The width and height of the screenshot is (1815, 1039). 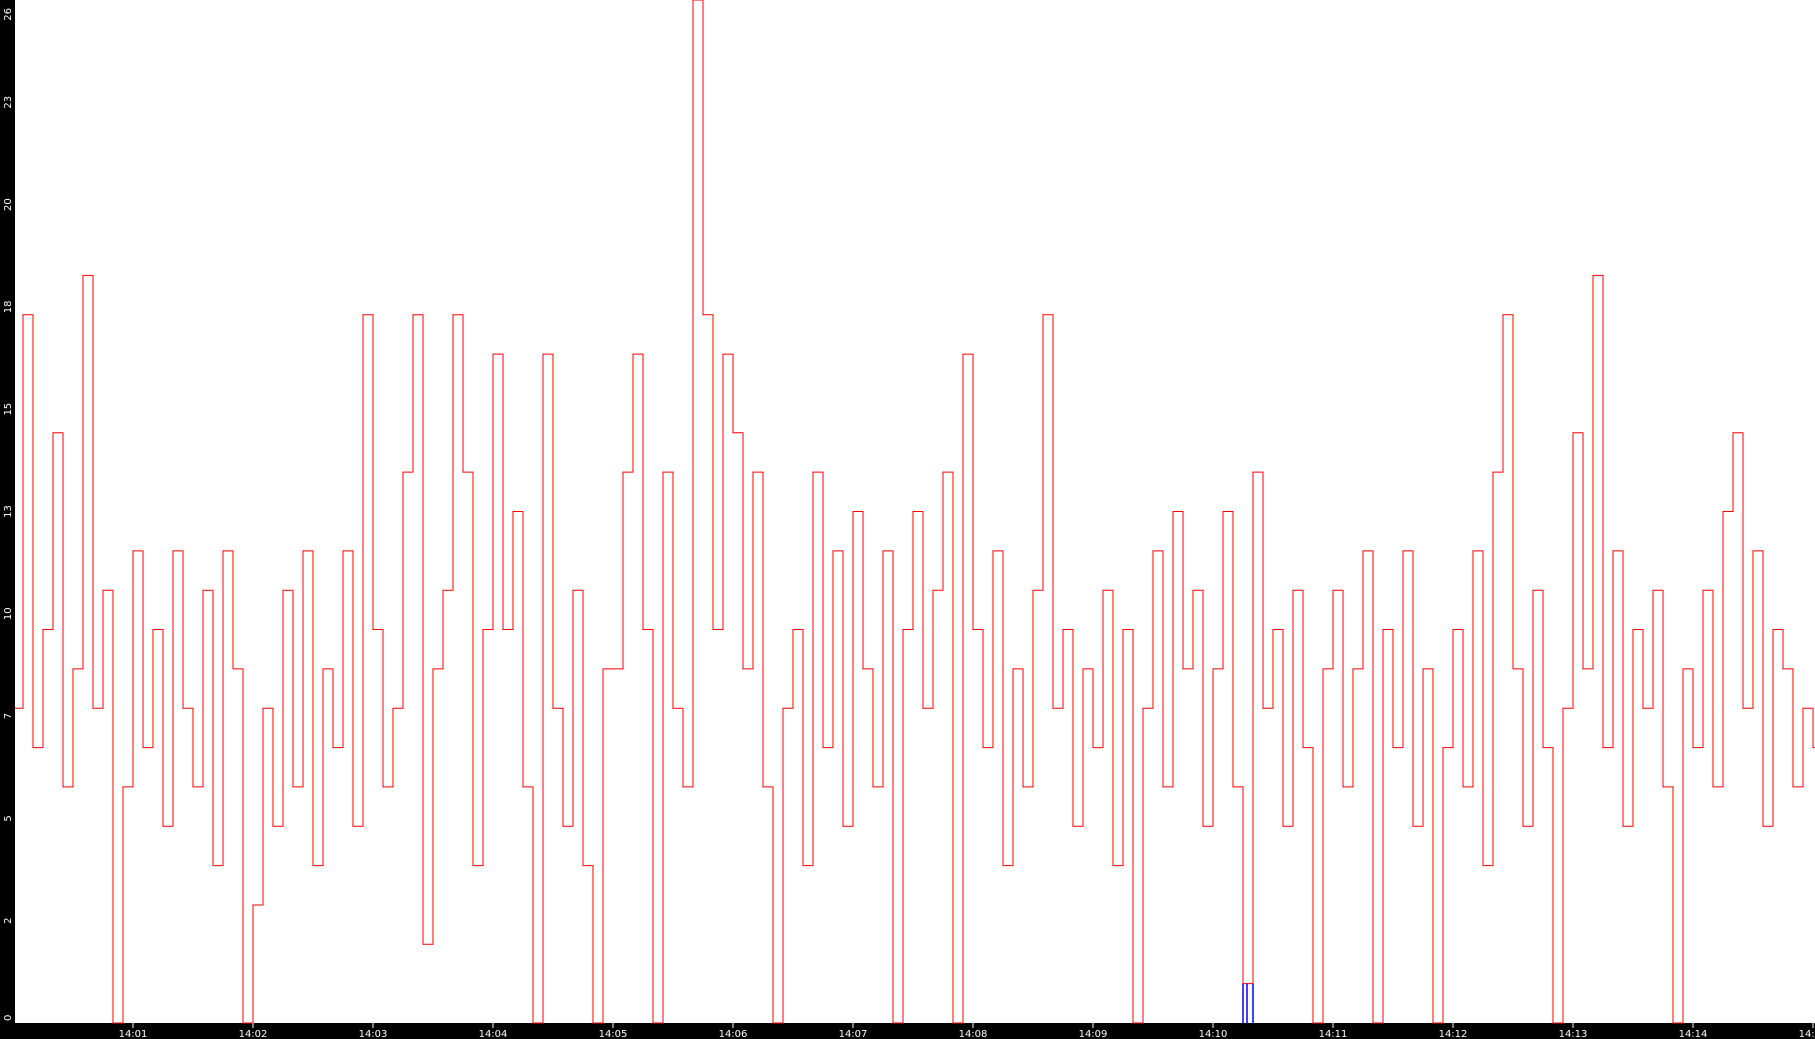 What do you see at coordinates (8, 613) in the screenshot?
I see `y-tick-label: 10` at bounding box center [8, 613].